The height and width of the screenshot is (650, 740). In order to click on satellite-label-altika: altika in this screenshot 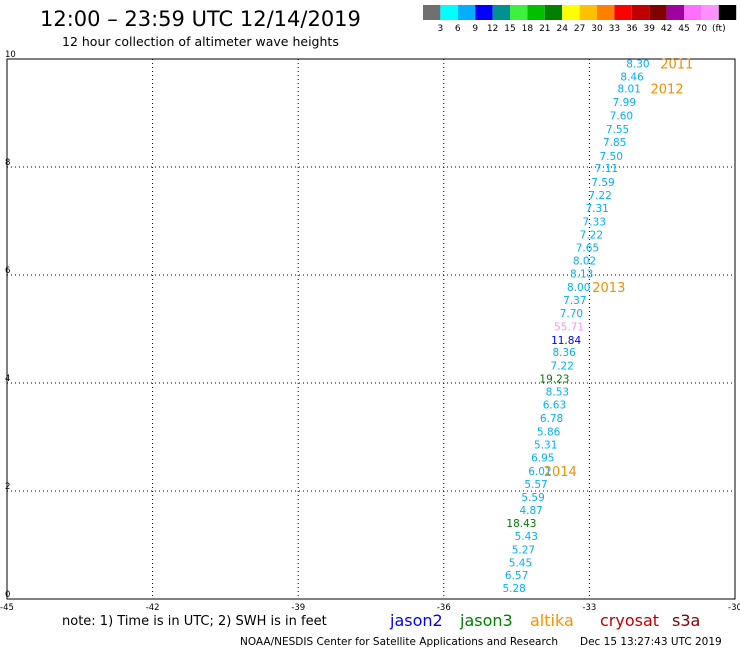, I will do `click(552, 620)`.